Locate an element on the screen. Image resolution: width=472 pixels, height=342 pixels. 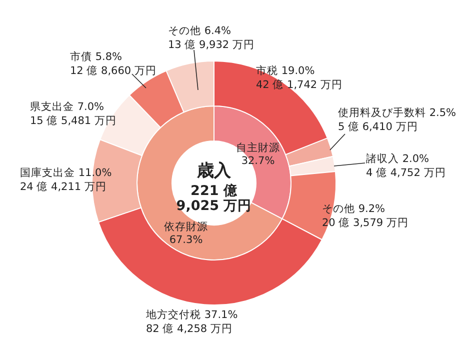
slice-label: 地方交付税 37.1% is located at coordinates (191, 314).